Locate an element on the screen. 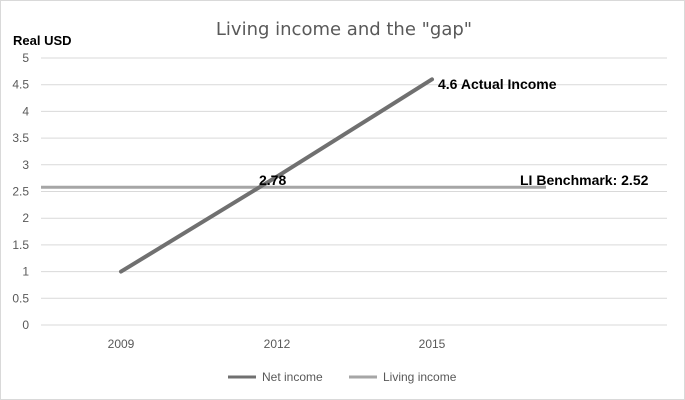 The image size is (685, 400). annotation-li-benchmark: LI Benchmark: 2.52 is located at coordinates (584, 180).